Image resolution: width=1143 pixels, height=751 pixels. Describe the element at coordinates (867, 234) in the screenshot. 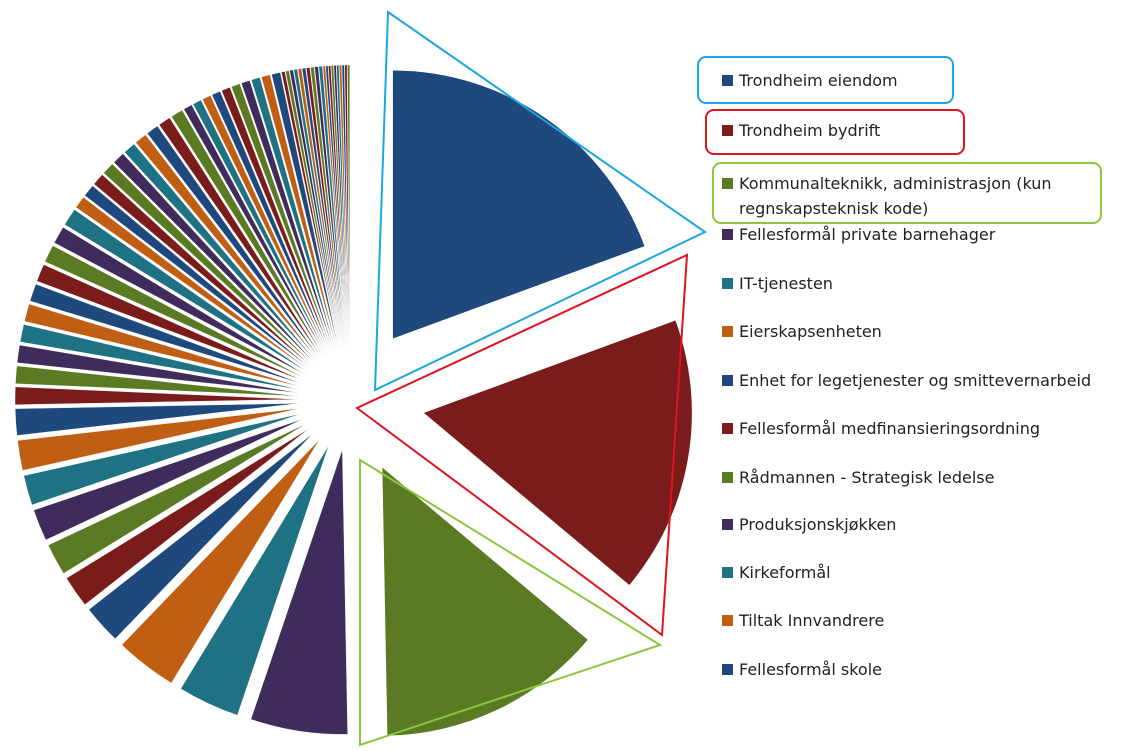

I see `legend-label: Fellesformål private barnehager` at that location.